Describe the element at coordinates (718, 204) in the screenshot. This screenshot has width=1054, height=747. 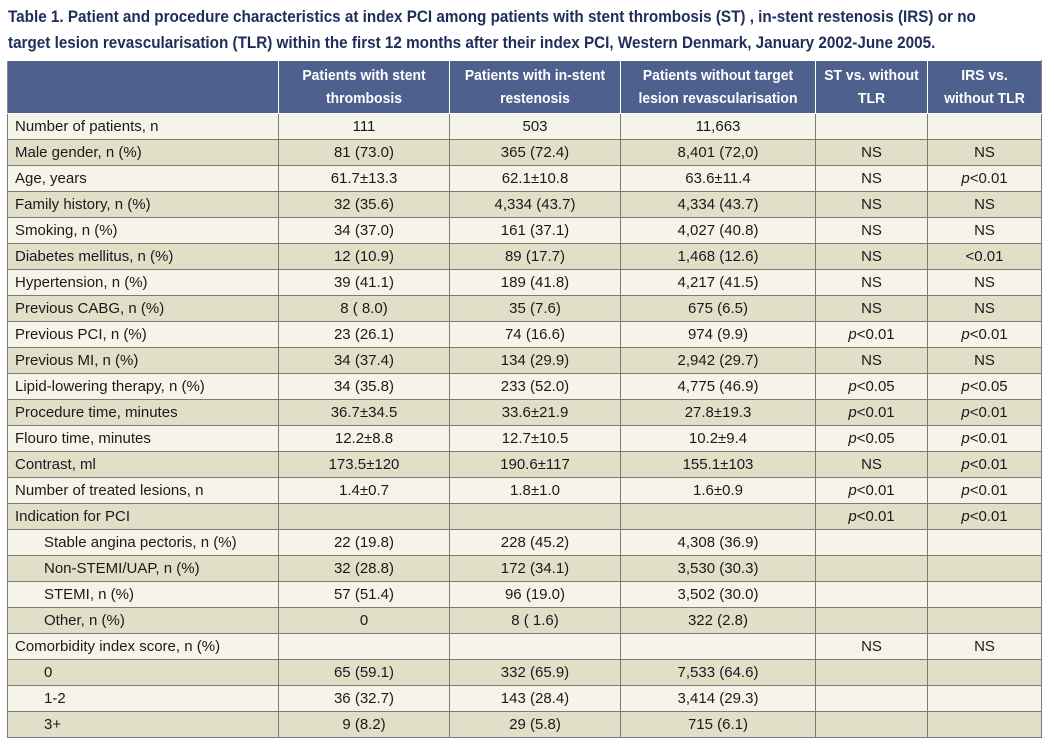
I see `table-cell: 4,334 (43.7)` at that location.